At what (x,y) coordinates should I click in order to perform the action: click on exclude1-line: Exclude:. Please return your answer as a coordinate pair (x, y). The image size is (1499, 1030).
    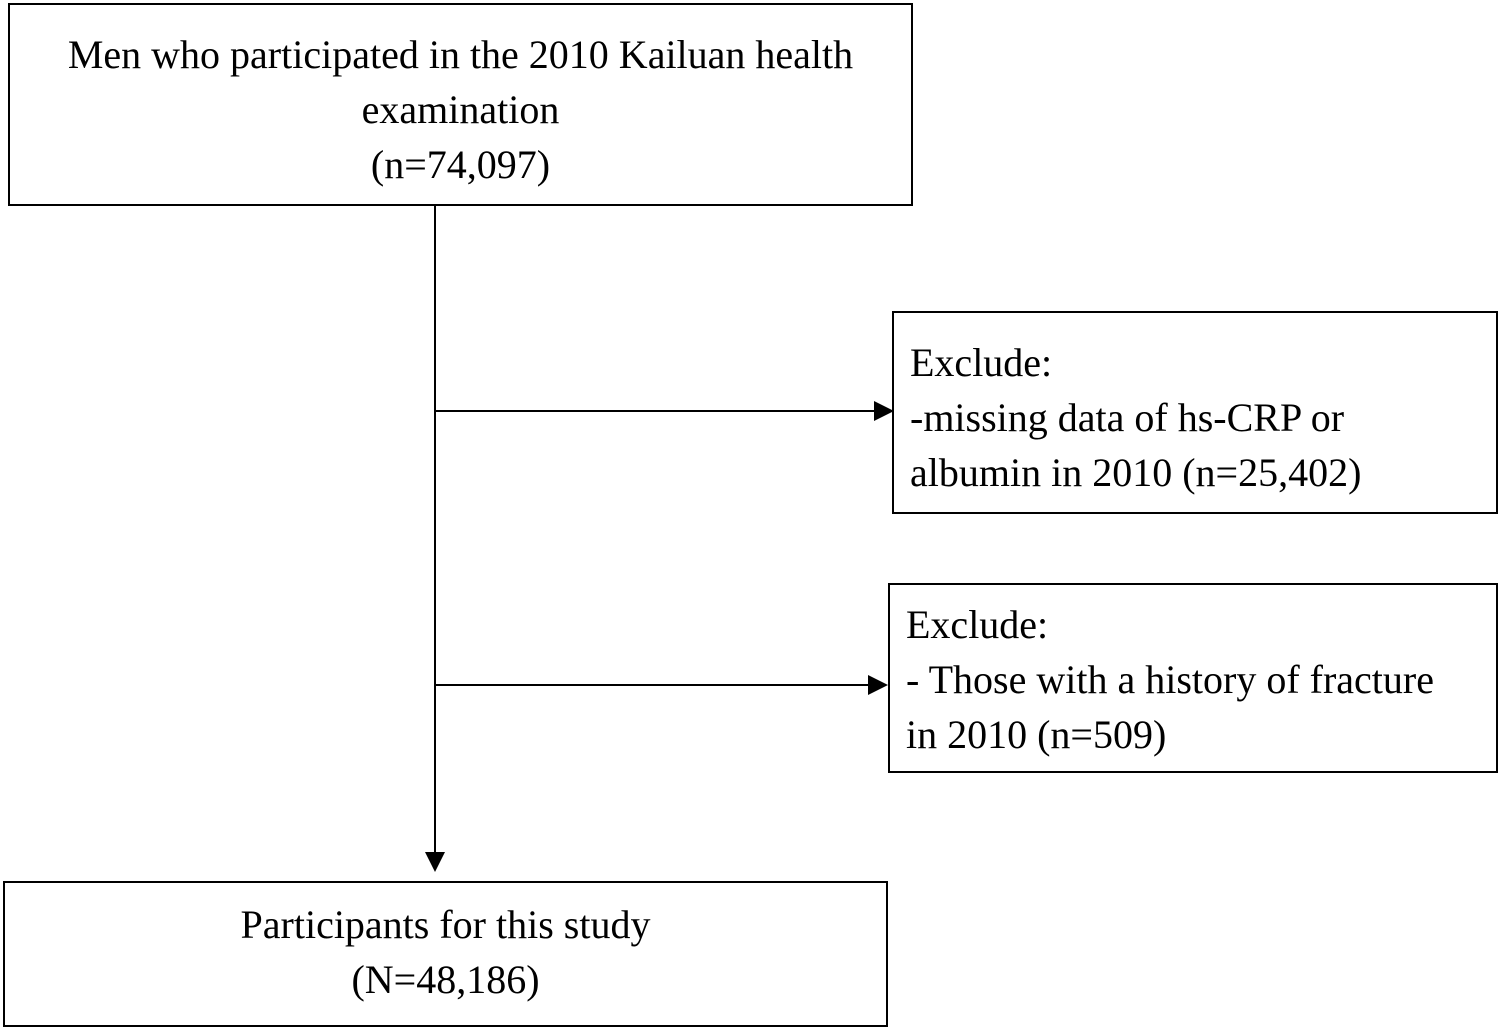
    Looking at the image, I should click on (981, 362).